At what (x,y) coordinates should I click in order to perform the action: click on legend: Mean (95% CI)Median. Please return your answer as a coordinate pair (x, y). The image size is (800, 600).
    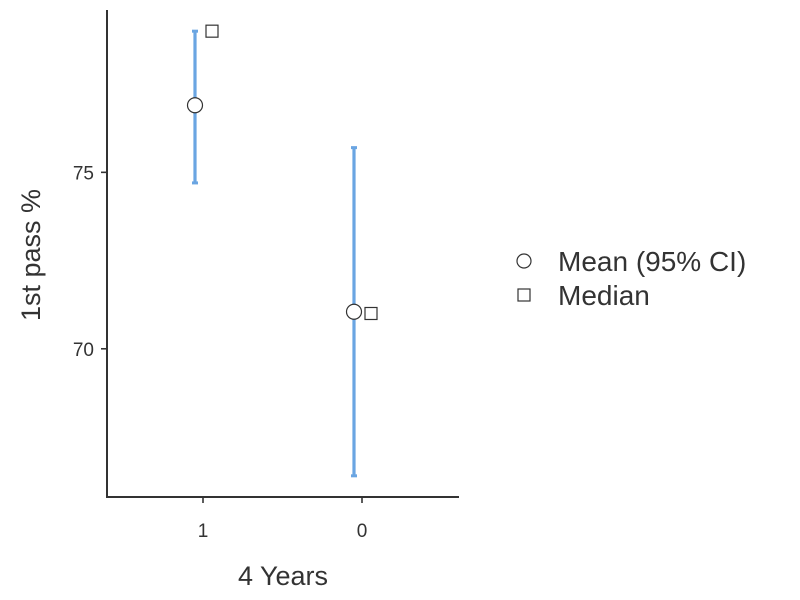
    Looking at the image, I should click on (631, 278).